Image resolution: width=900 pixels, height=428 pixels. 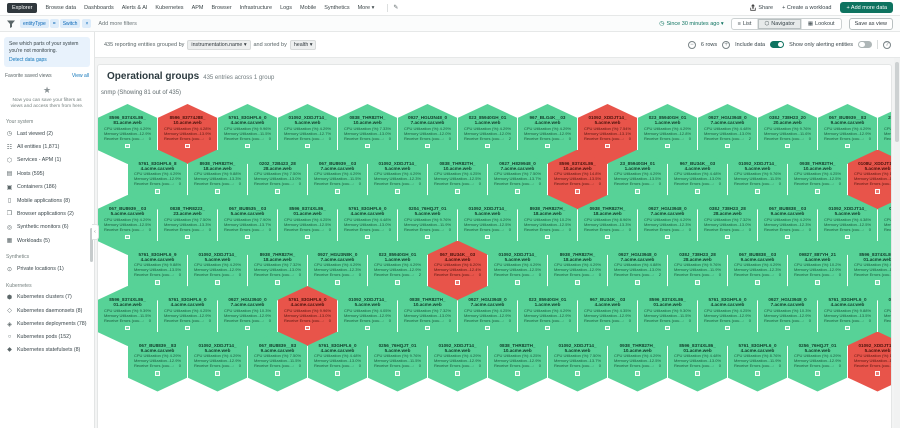 What do you see at coordinates (47, 160) in the screenshot?
I see `sidebar-item-services-apm: ⬡ Services - APM (1)` at bounding box center [47, 160].